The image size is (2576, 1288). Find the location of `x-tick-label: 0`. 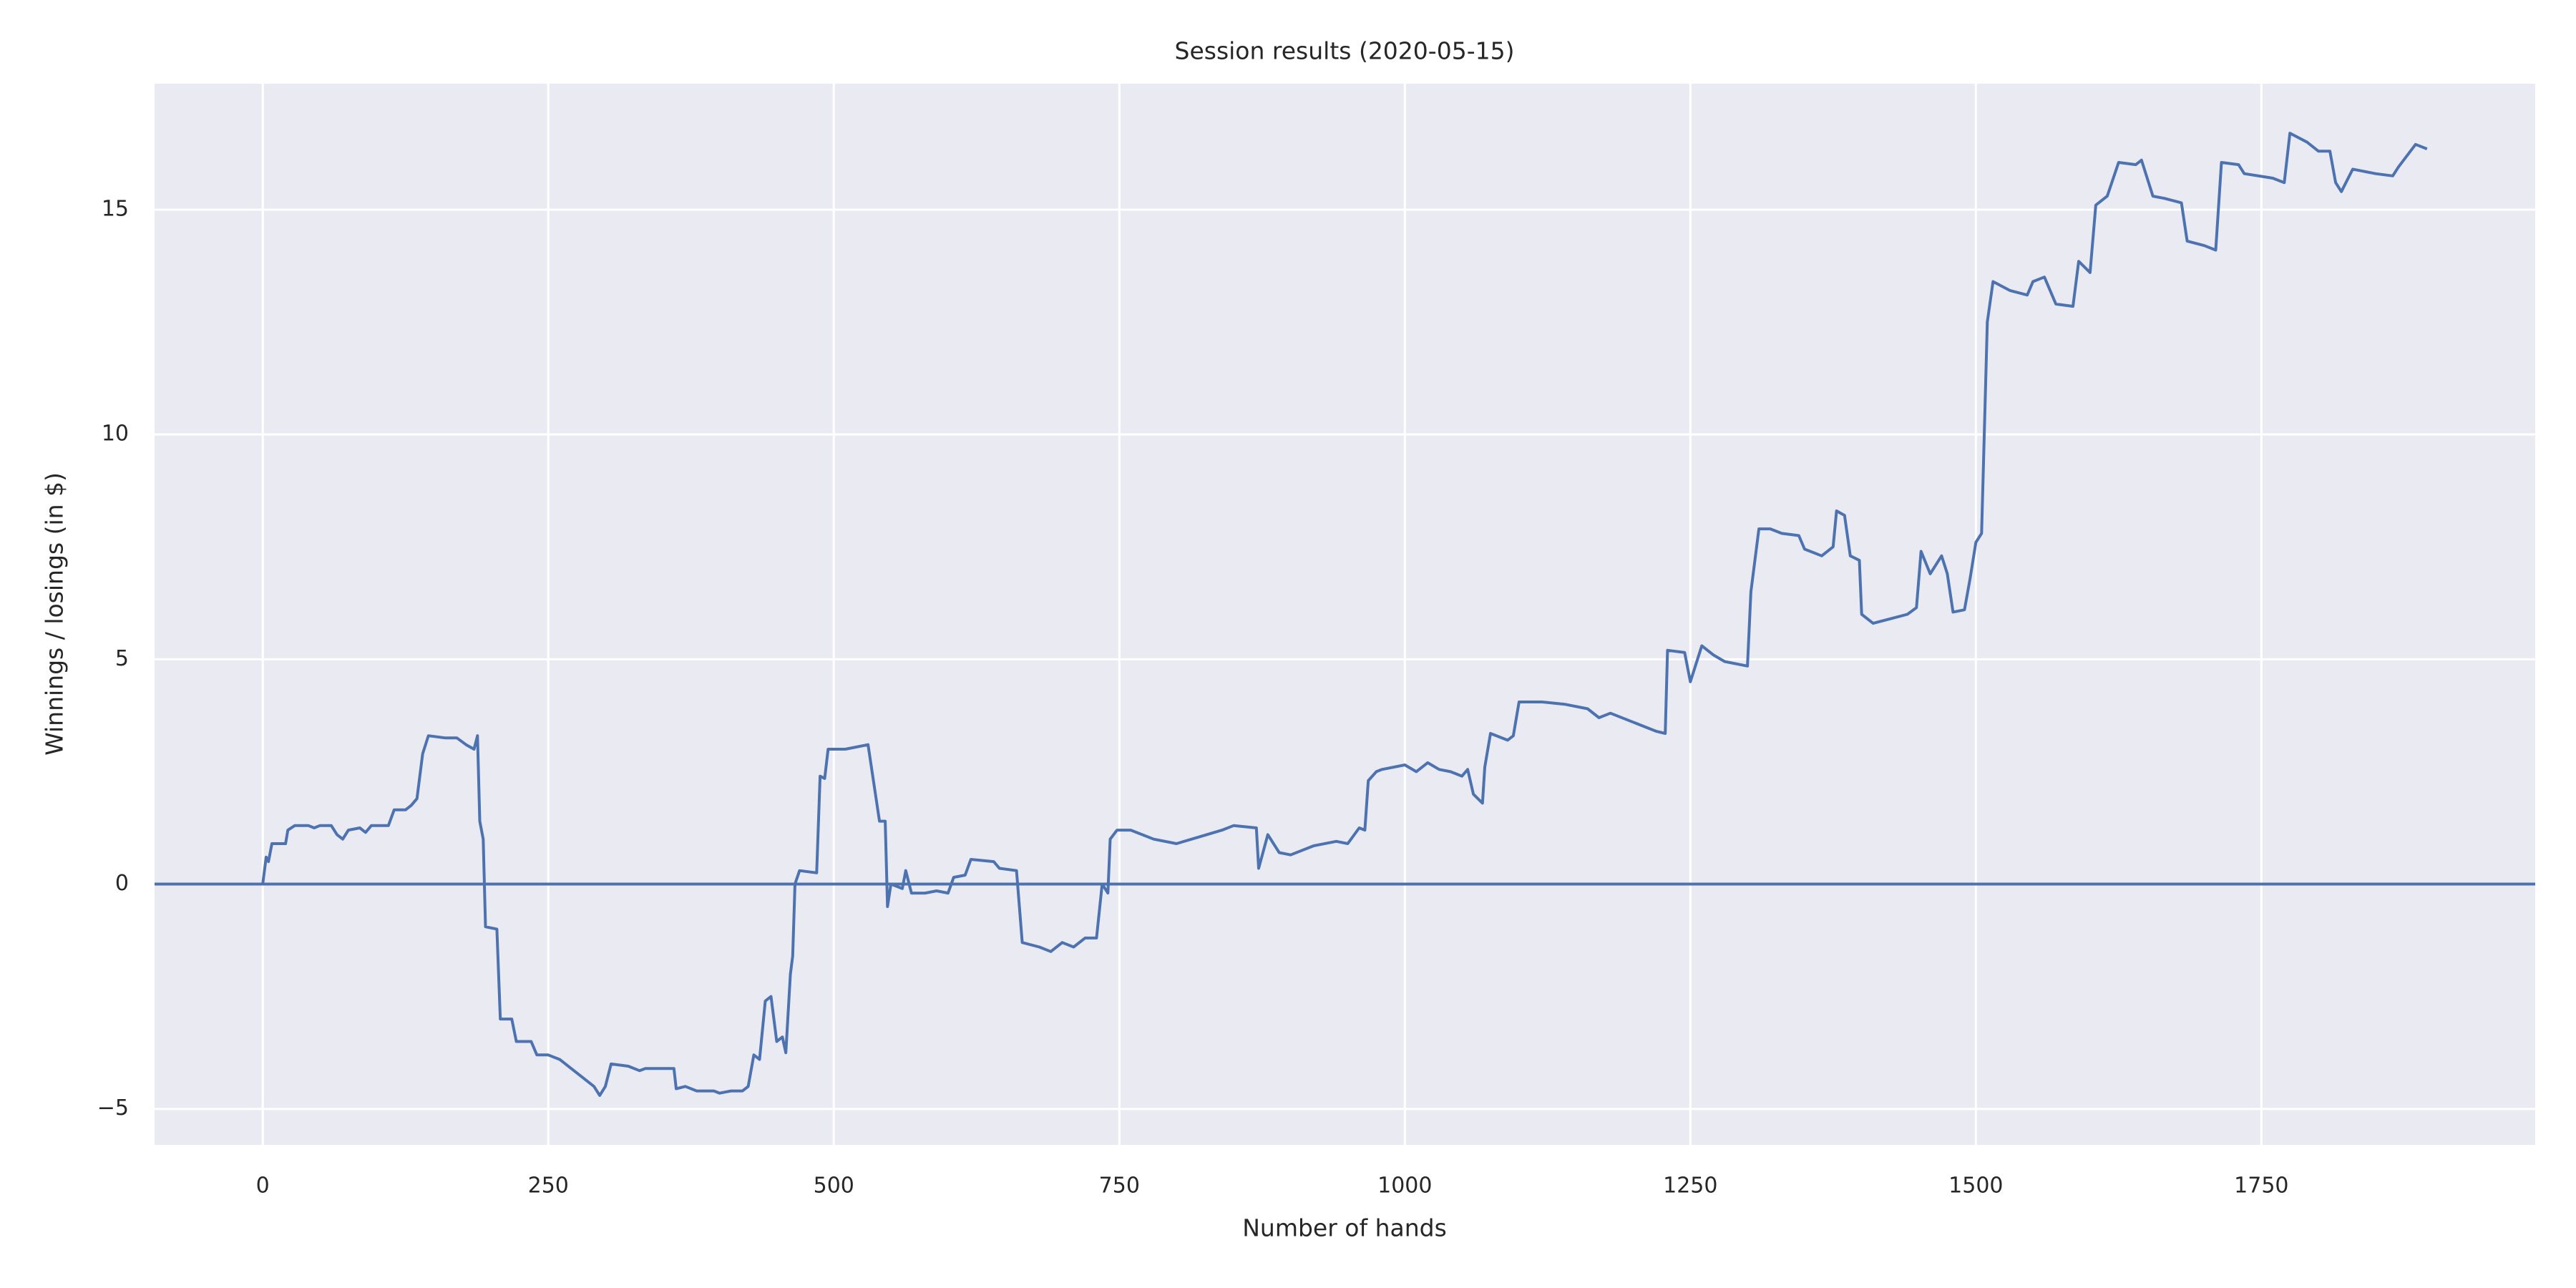

x-tick-label: 0 is located at coordinates (263, 1186).